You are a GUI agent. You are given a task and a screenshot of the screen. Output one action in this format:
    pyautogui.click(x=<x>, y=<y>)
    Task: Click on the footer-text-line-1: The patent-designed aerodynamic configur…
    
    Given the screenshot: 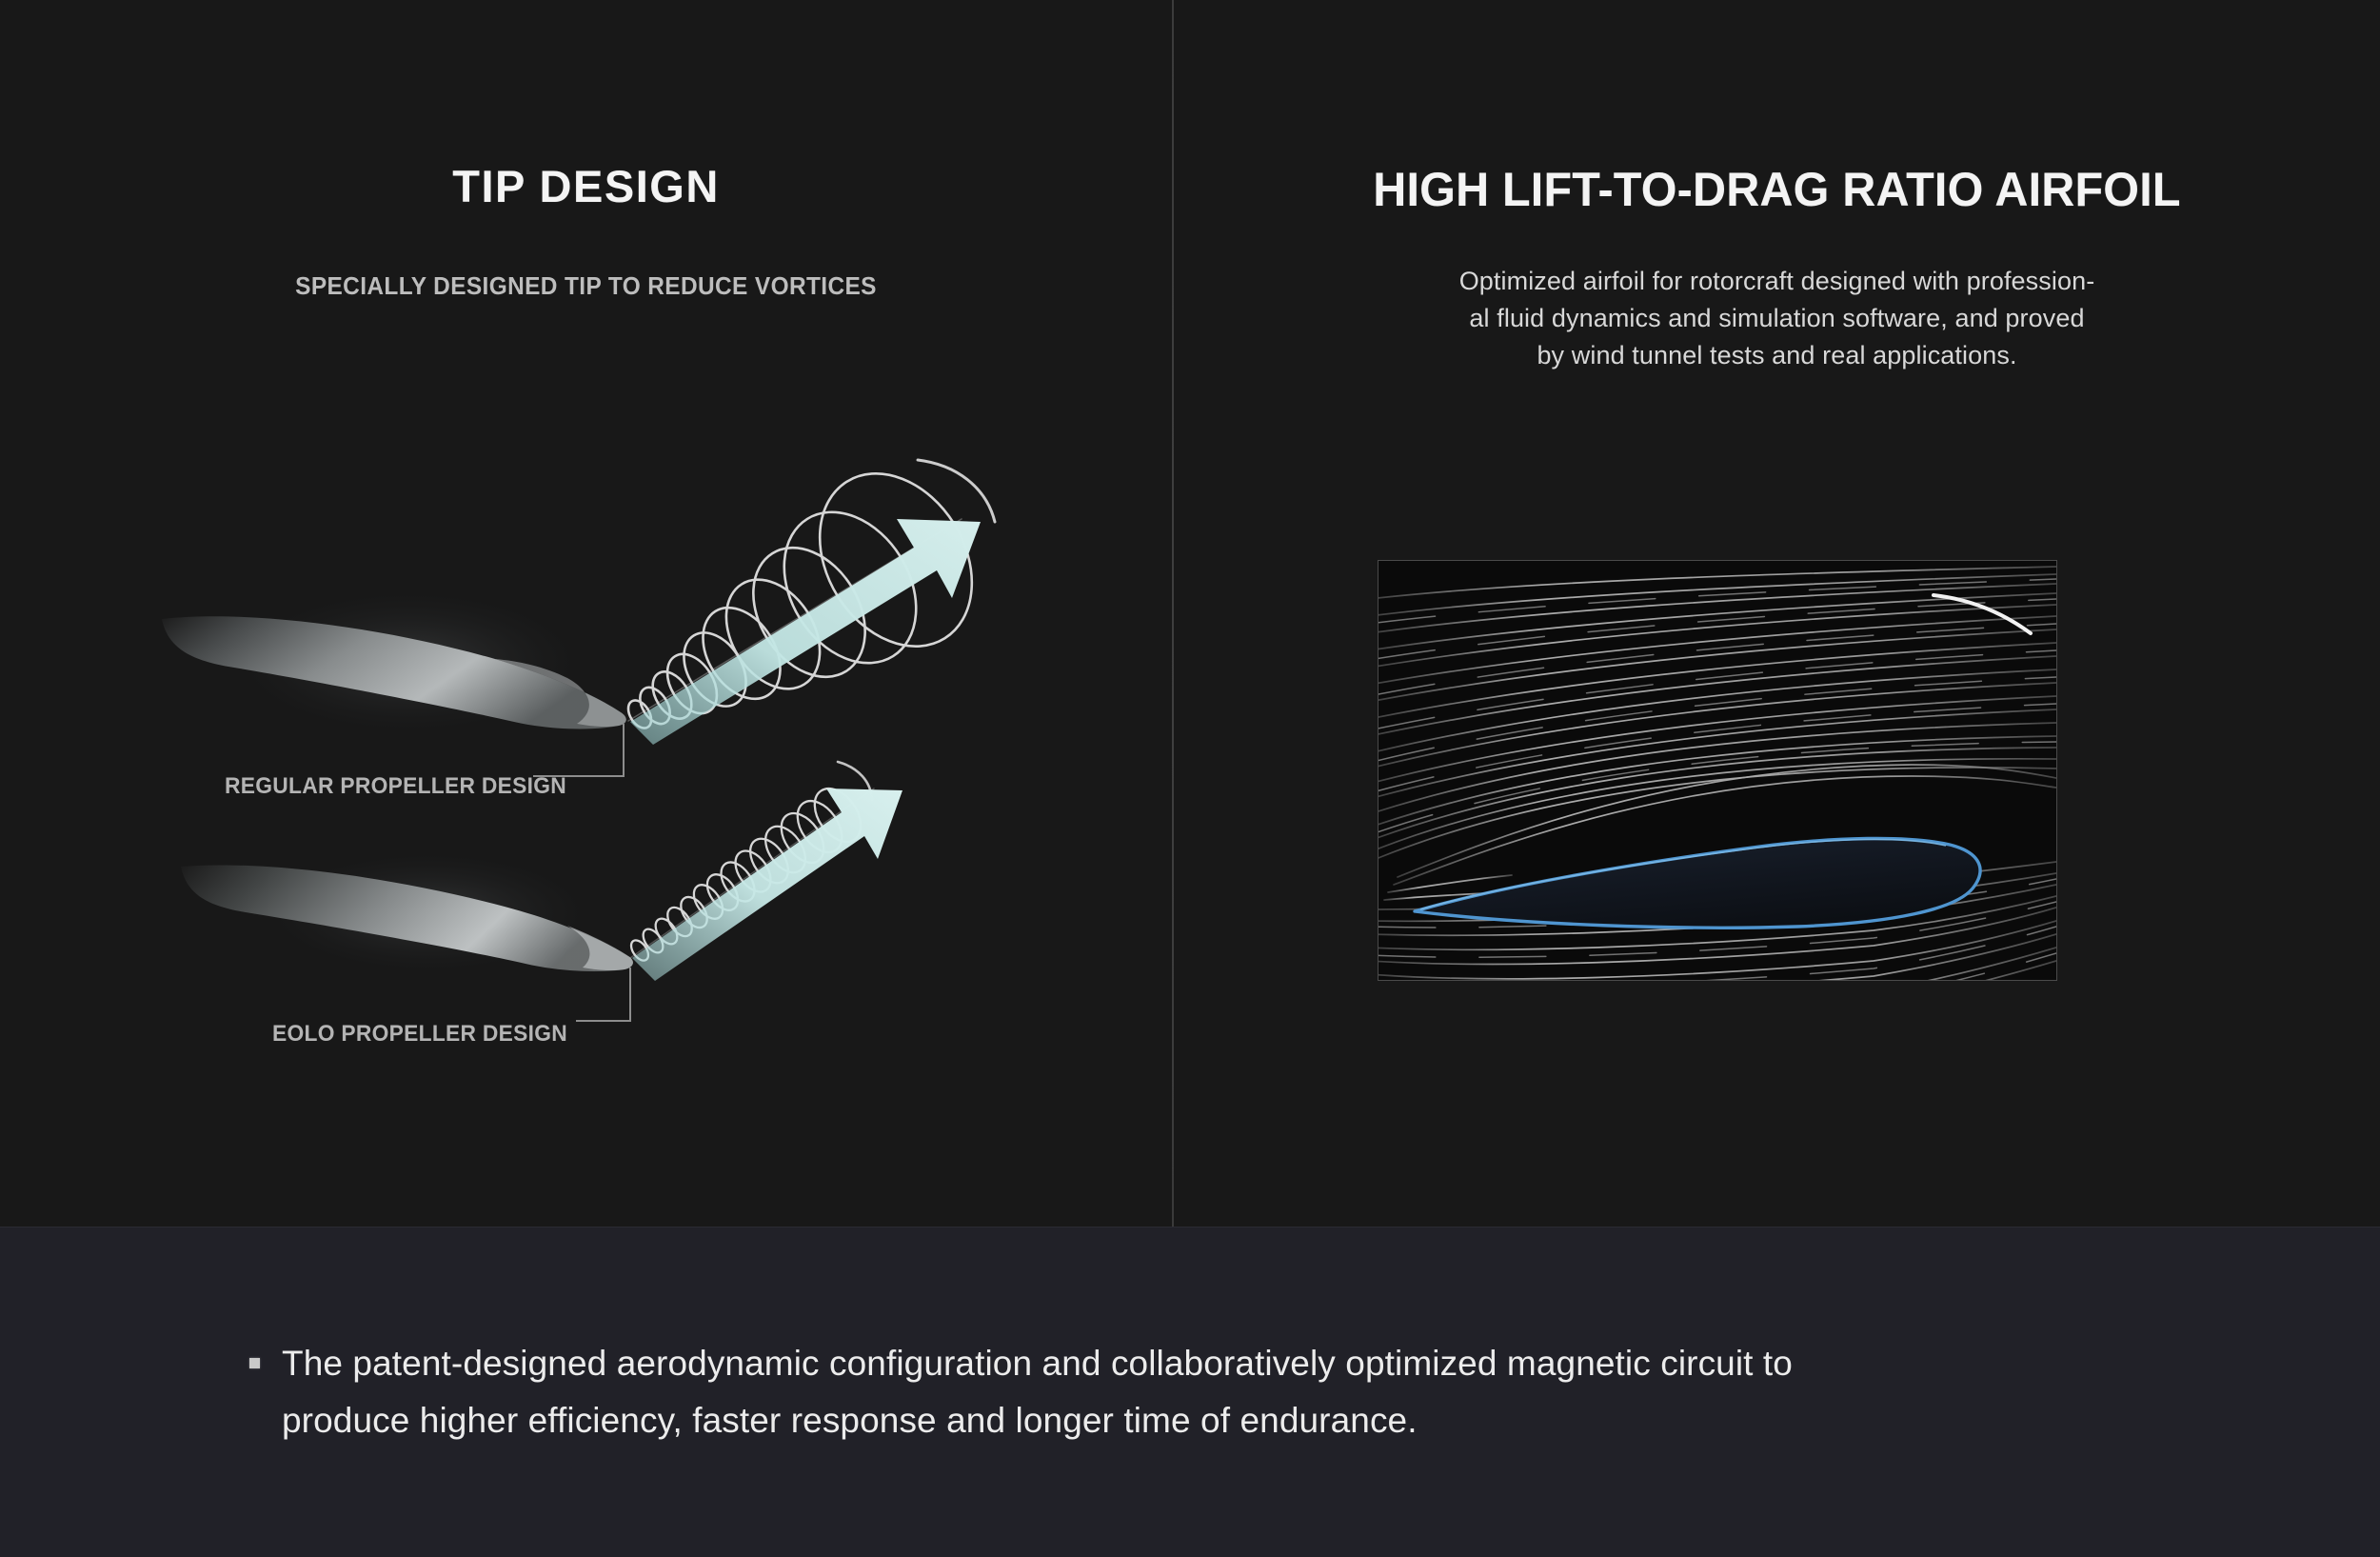 What is the action you would take?
    pyautogui.click(x=1037, y=1363)
    